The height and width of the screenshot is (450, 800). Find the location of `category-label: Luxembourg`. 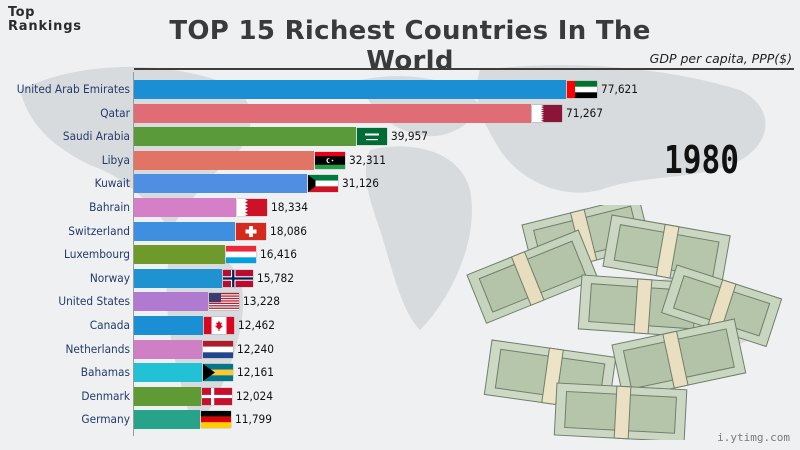

category-label: Luxembourg is located at coordinates (97, 254).